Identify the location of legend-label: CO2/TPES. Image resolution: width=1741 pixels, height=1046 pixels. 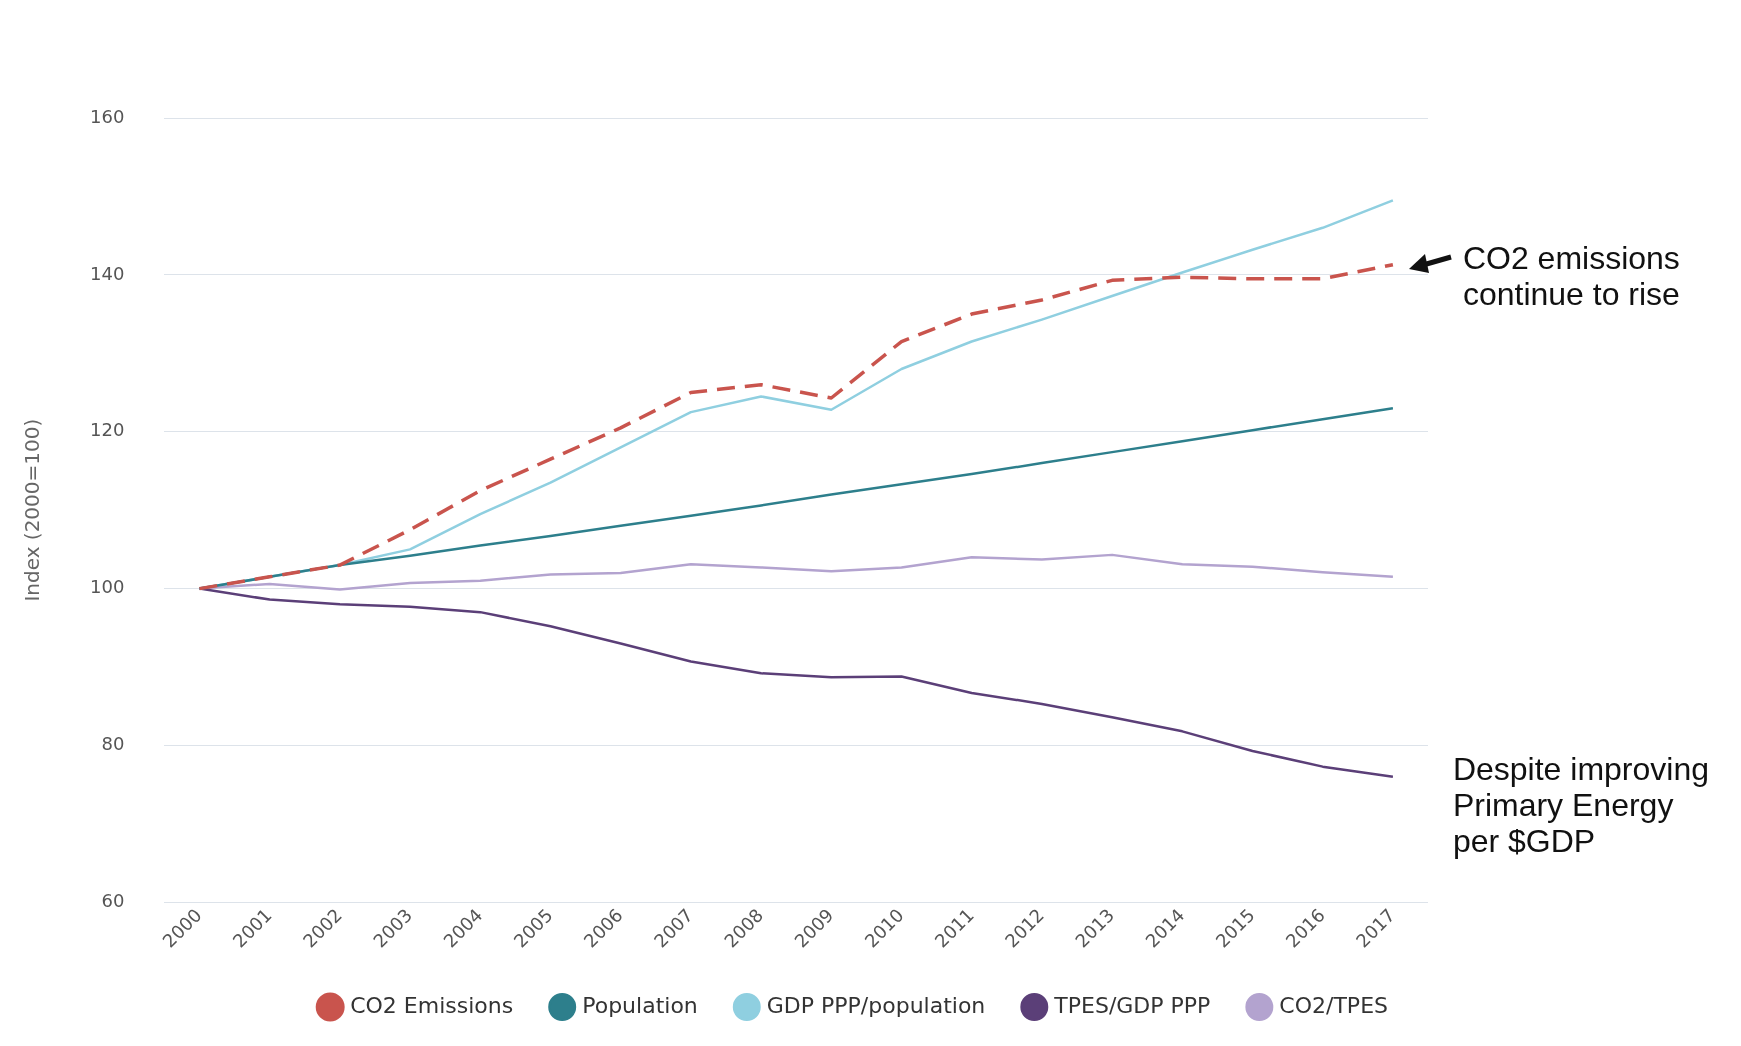
(1334, 1005).